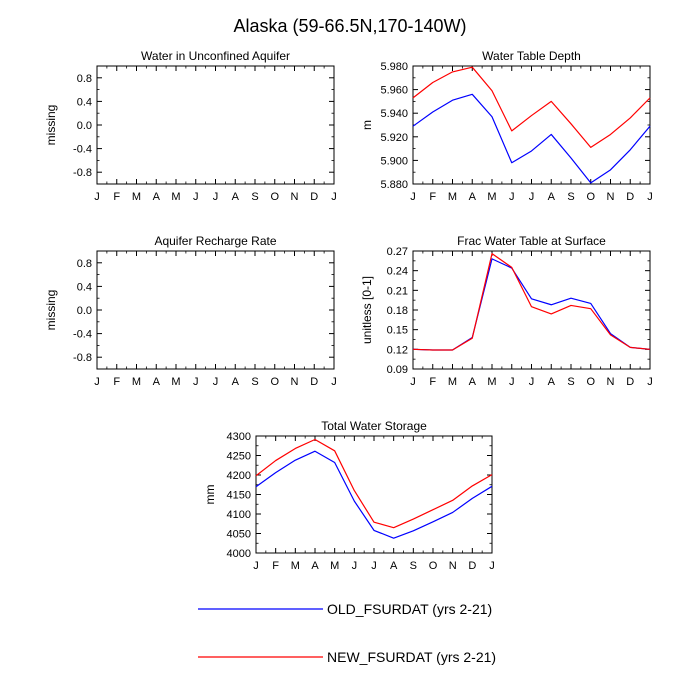 This screenshot has width=700, height=700. I want to click on y-tick-label: 0.27, so click(397, 252).